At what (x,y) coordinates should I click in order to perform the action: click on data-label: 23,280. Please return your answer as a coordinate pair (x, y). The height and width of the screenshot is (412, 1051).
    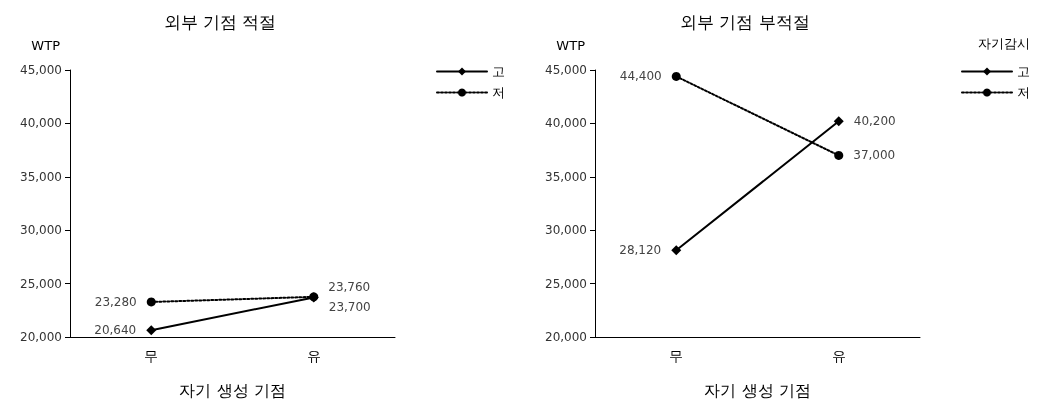
    Looking at the image, I should click on (115, 301).